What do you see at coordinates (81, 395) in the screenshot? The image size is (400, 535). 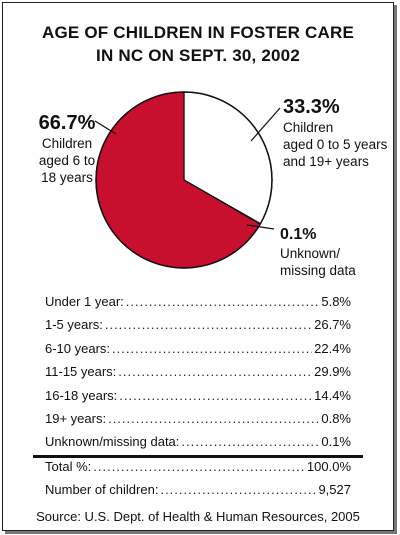 I see `row-label: 16-18 years:` at bounding box center [81, 395].